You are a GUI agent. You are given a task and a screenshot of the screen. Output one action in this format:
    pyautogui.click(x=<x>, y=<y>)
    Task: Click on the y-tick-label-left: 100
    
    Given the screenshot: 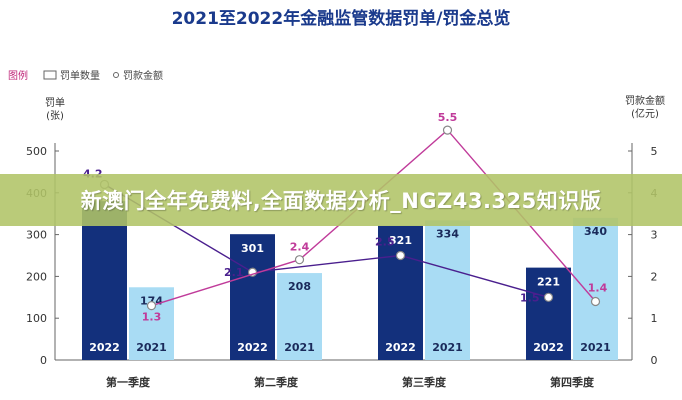 What is the action you would take?
    pyautogui.click(x=36, y=318)
    